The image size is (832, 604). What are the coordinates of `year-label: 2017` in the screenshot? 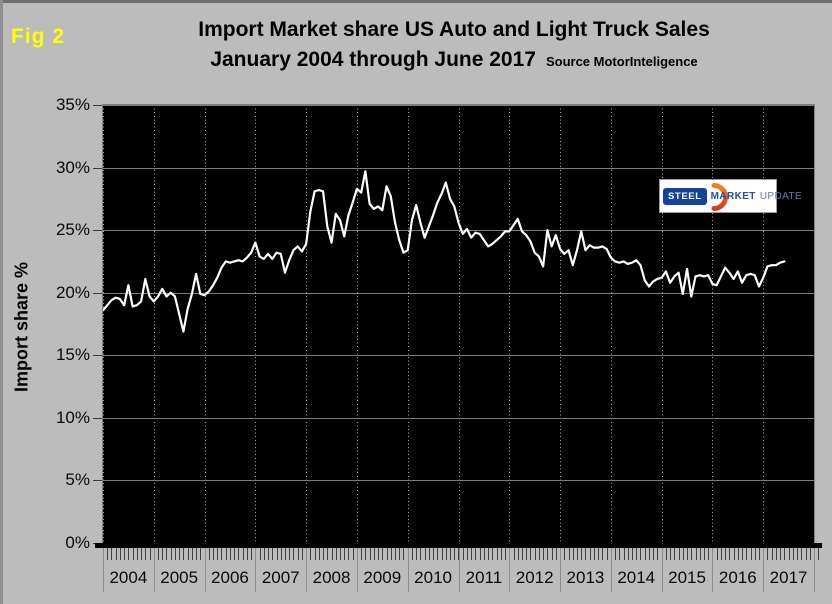 It's located at (788, 577).